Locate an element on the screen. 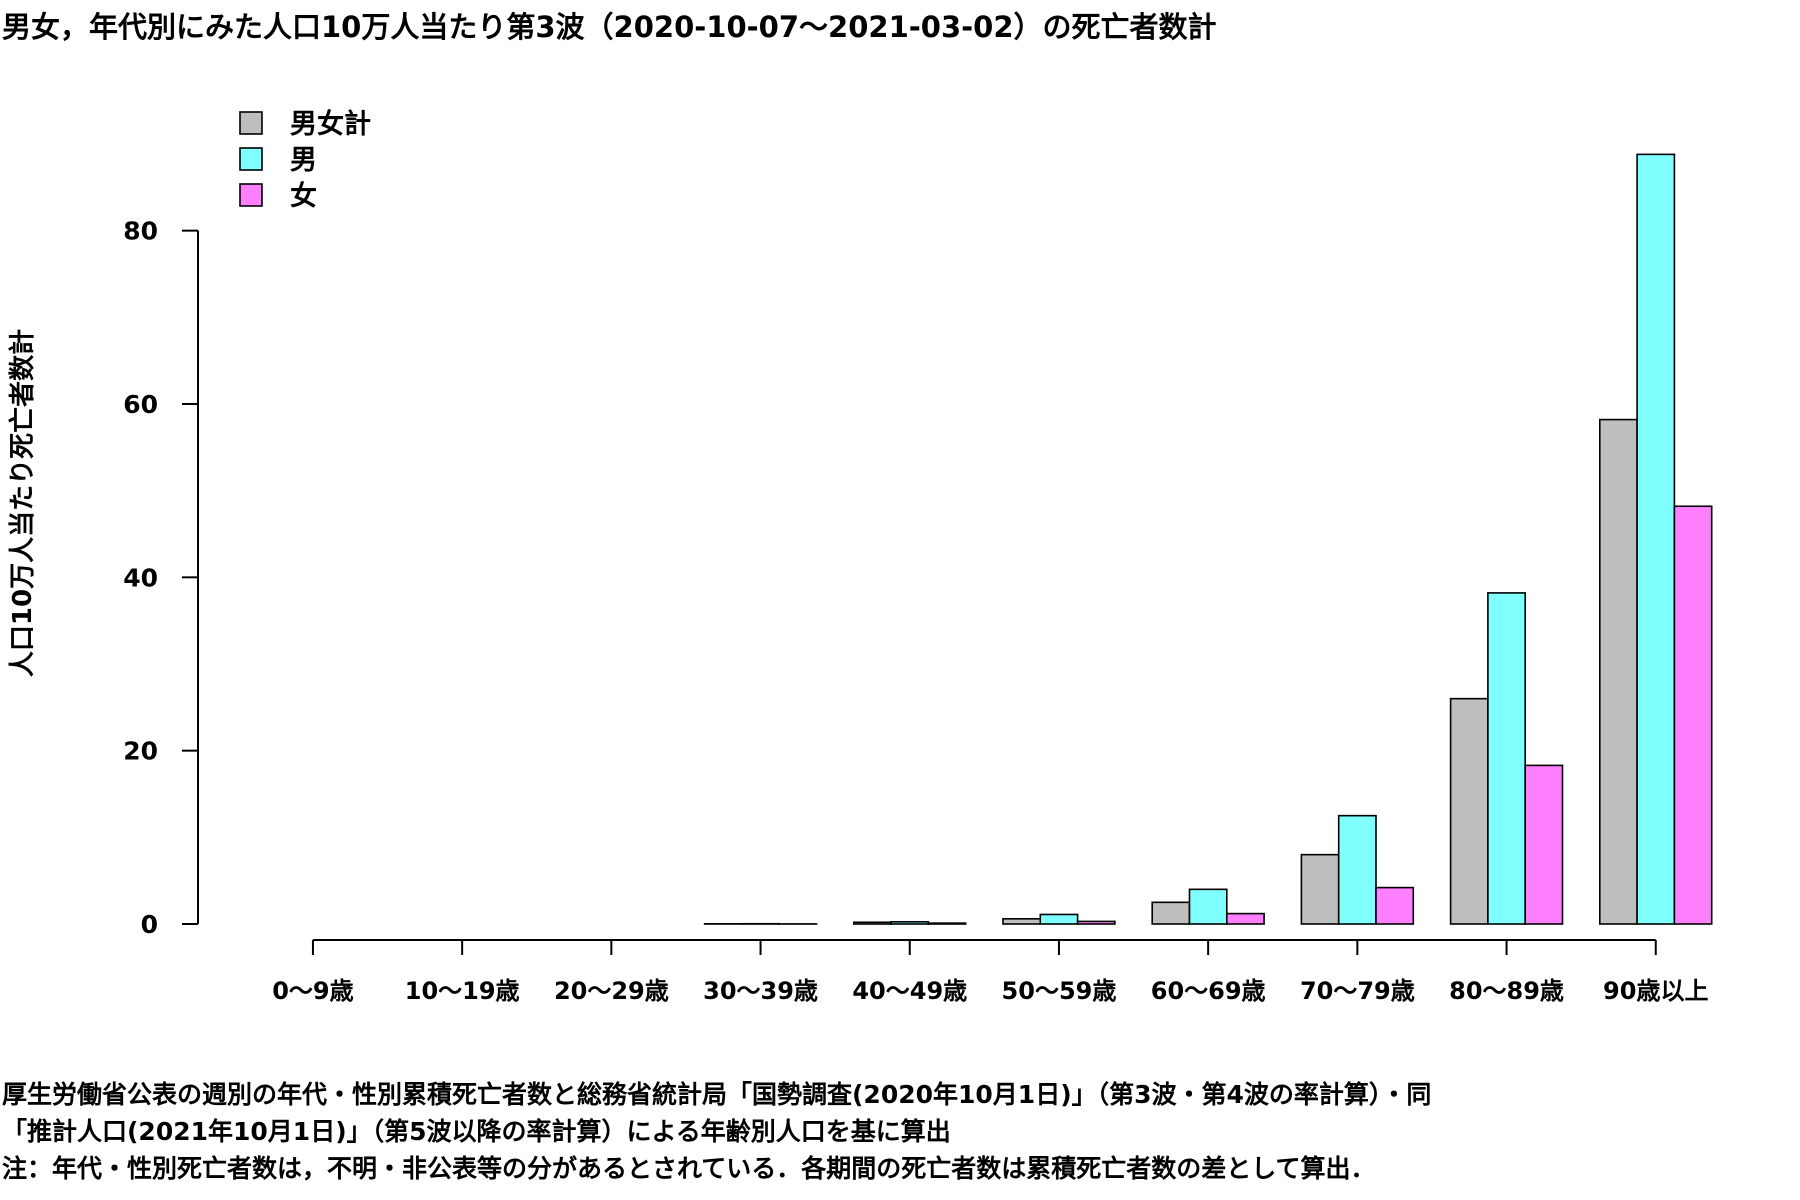 Image resolution: width=1800 pixels, height=1200 pixels. x-tick-label: 80〜89歳 is located at coordinates (1506, 991).